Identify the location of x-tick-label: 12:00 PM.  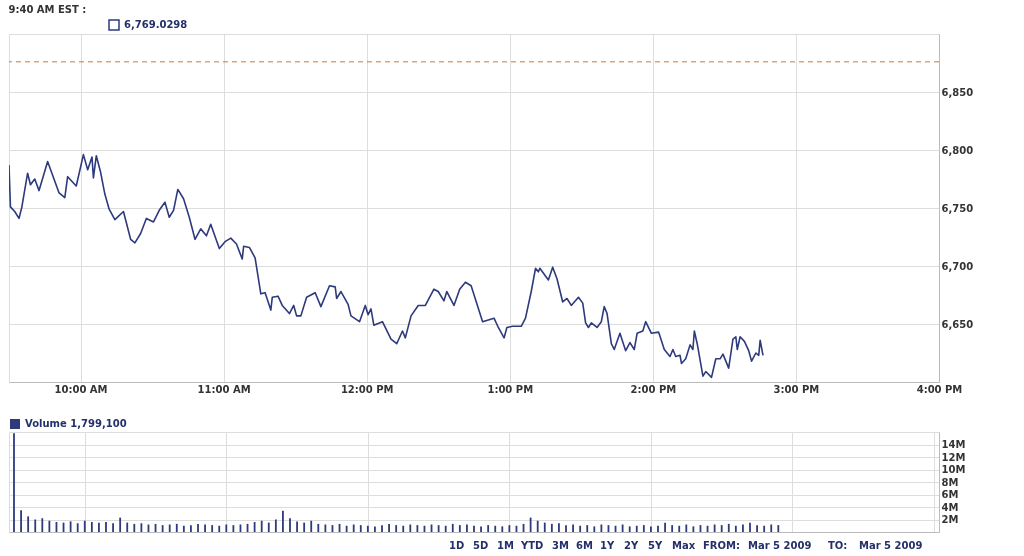
(367, 389).